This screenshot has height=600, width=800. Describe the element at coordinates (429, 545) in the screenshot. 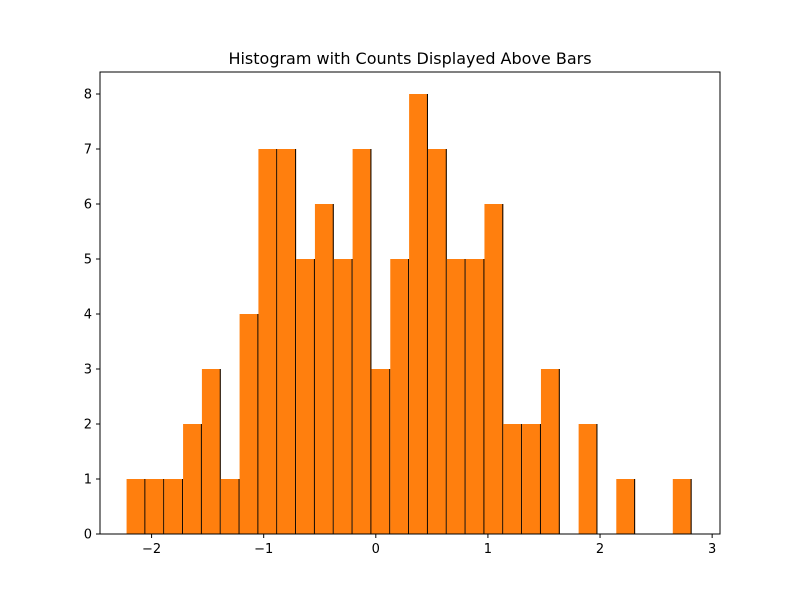

I see `x-axis: −2 −1 0 1 2 3` at that location.